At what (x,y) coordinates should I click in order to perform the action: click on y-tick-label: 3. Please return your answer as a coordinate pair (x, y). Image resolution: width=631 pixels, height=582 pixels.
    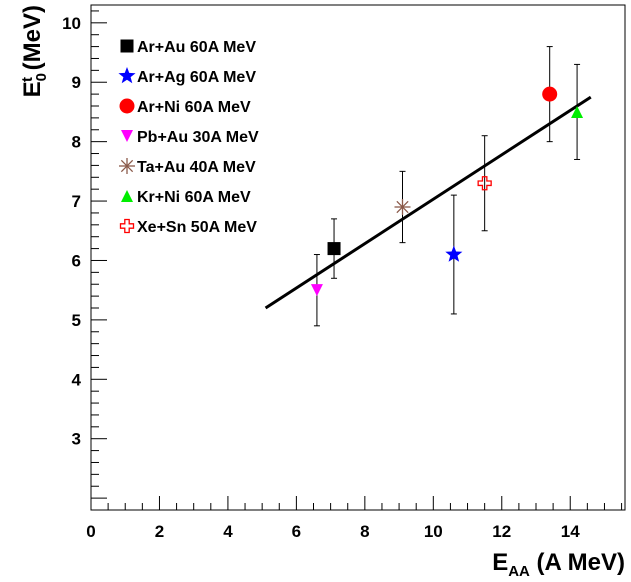
    Looking at the image, I should click on (76, 439).